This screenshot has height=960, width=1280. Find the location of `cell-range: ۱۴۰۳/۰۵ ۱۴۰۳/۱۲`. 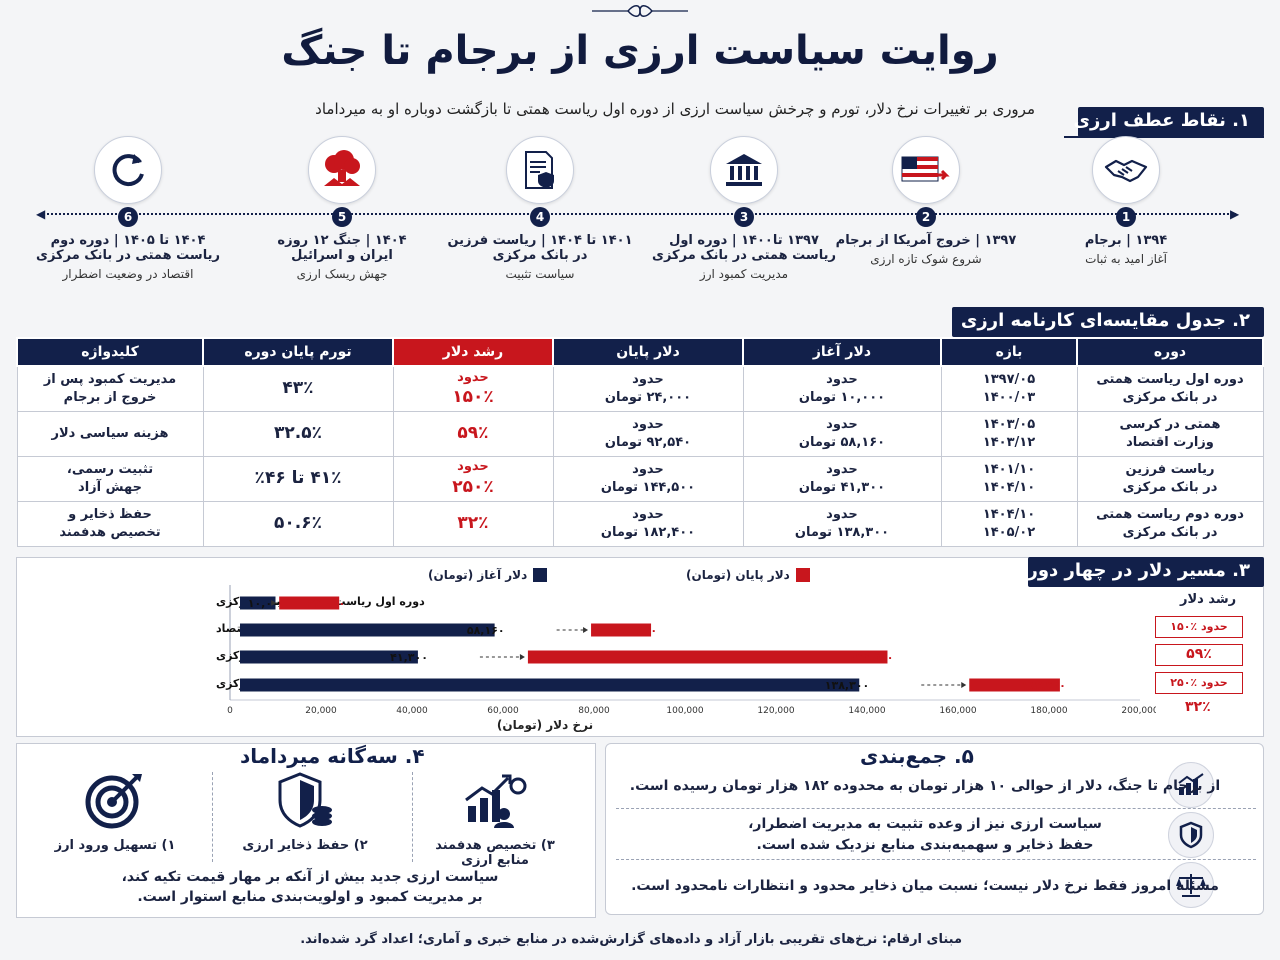

cell-range: ۱۴۰۳/۰۵ ۱۴۰۳/۱۲ is located at coordinates (1009, 433).